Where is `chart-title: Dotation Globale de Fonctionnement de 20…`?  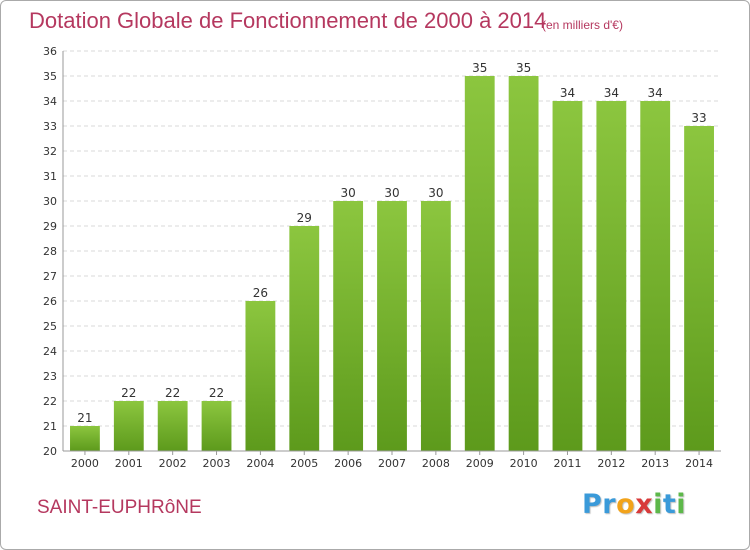 chart-title: Dotation Globale de Fonctionnement de 20… is located at coordinates (288, 20).